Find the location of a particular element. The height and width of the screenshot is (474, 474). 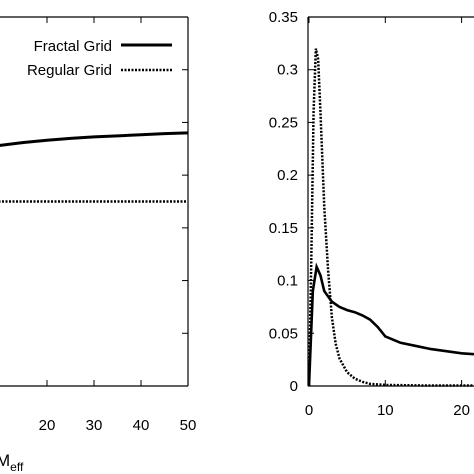

right-y-tick-label: 0.05 is located at coordinates (283, 333).